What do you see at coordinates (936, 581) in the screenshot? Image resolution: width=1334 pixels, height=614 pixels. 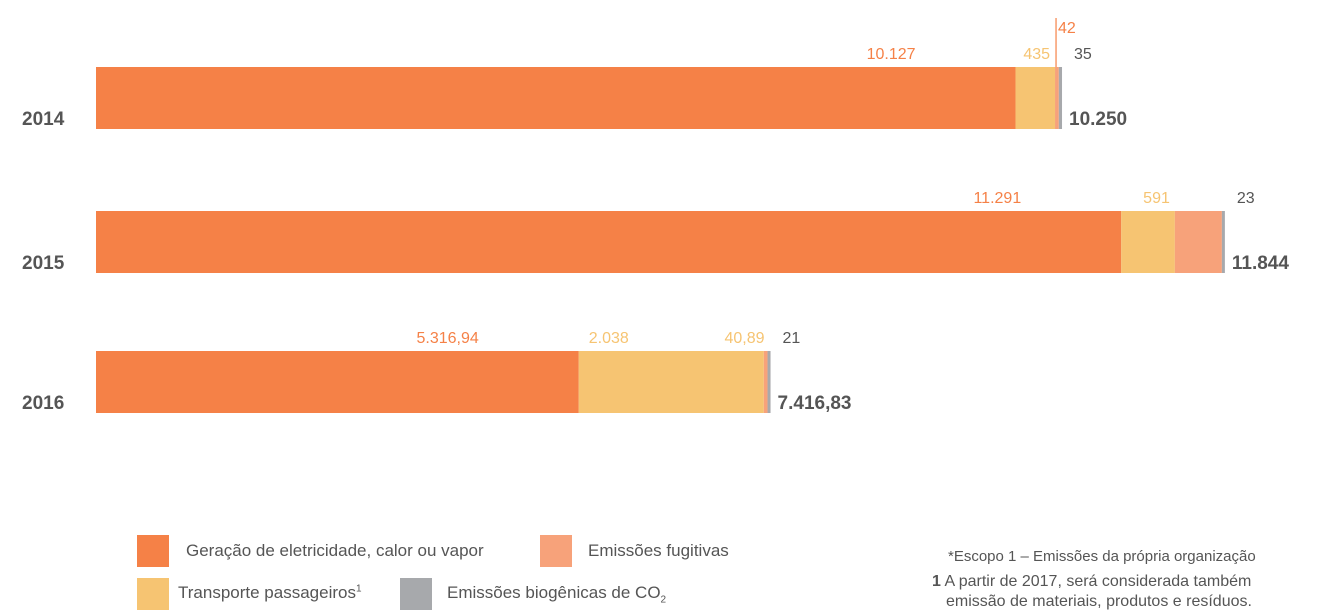 I see `footnote-number: 1` at bounding box center [936, 581].